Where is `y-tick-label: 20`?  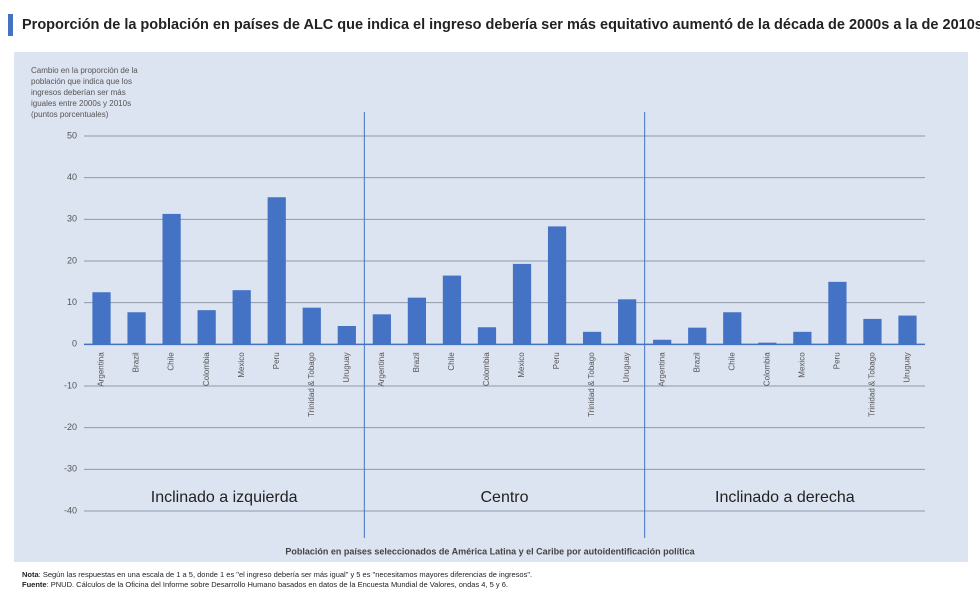
y-tick-label: 20 is located at coordinates (72, 260).